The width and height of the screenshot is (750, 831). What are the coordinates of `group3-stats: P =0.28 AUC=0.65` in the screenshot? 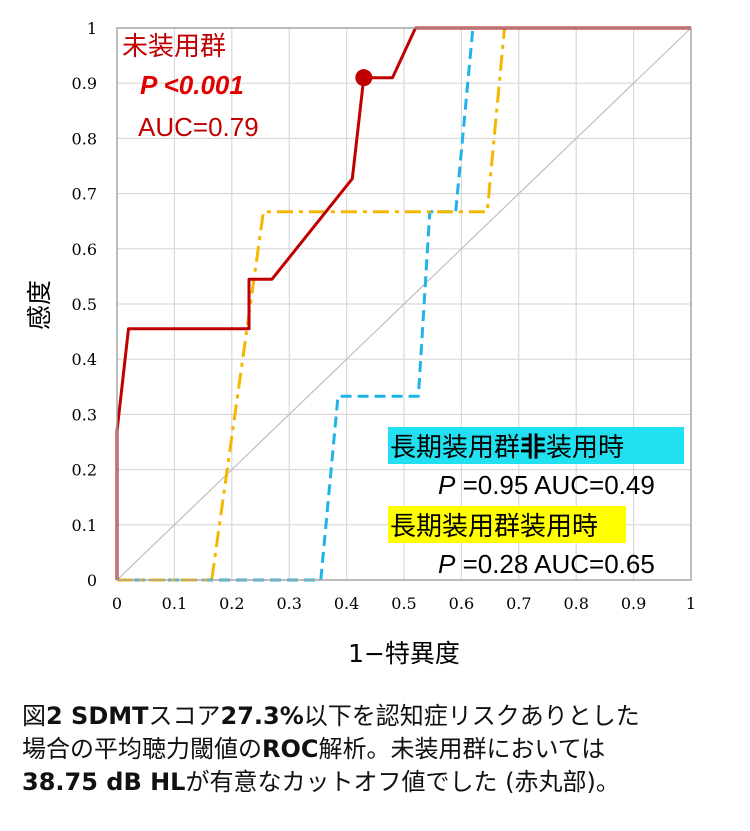 It's located at (546, 564).